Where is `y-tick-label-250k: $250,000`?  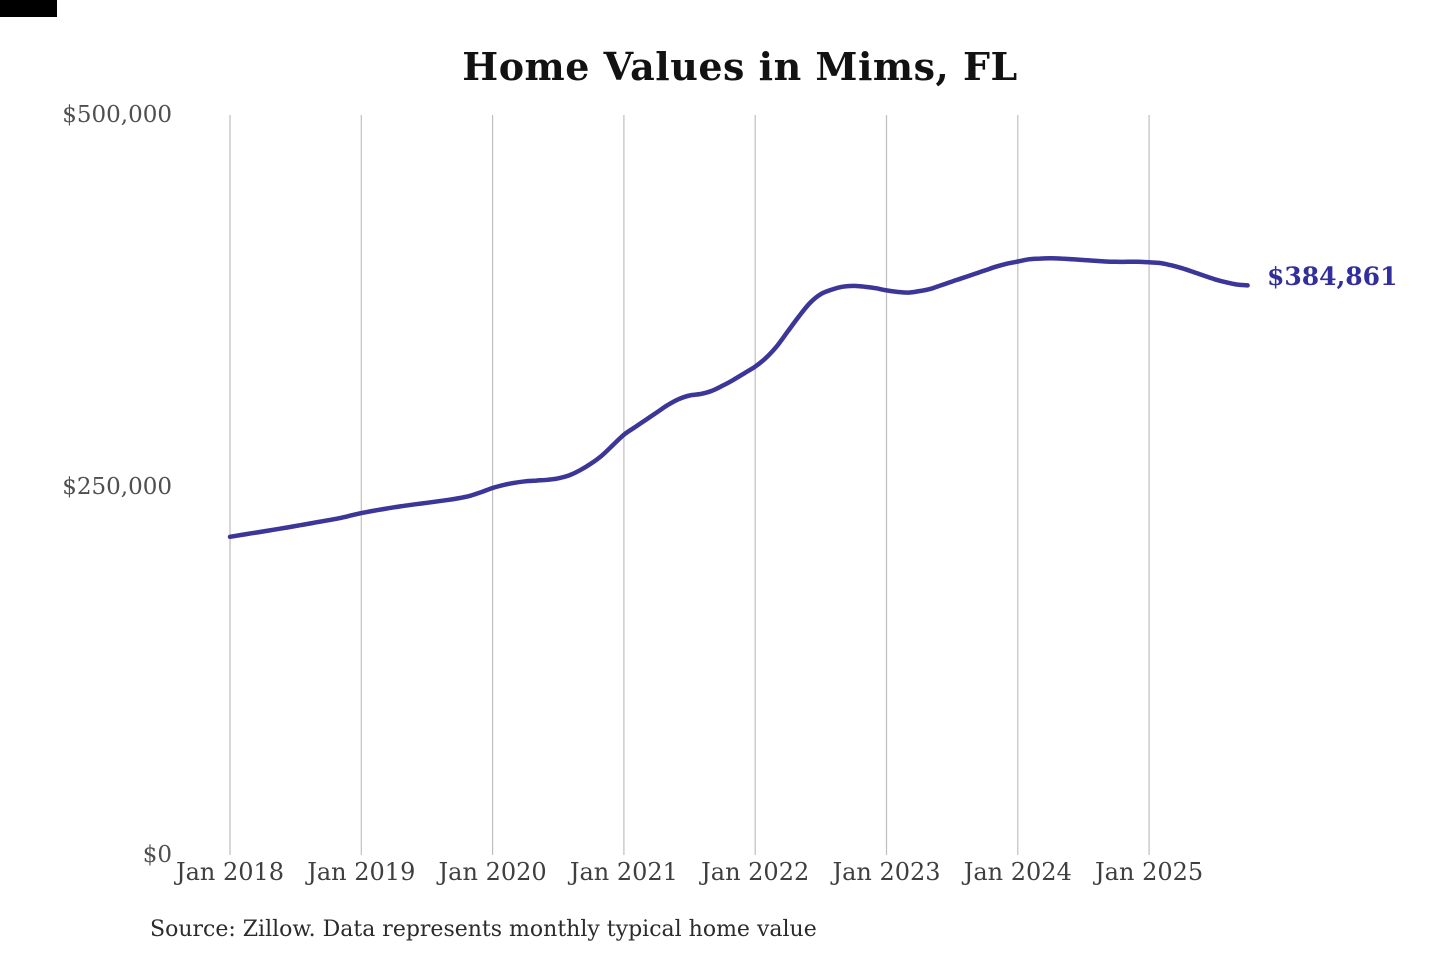
y-tick-label-250k: $250,000 is located at coordinates (117, 487).